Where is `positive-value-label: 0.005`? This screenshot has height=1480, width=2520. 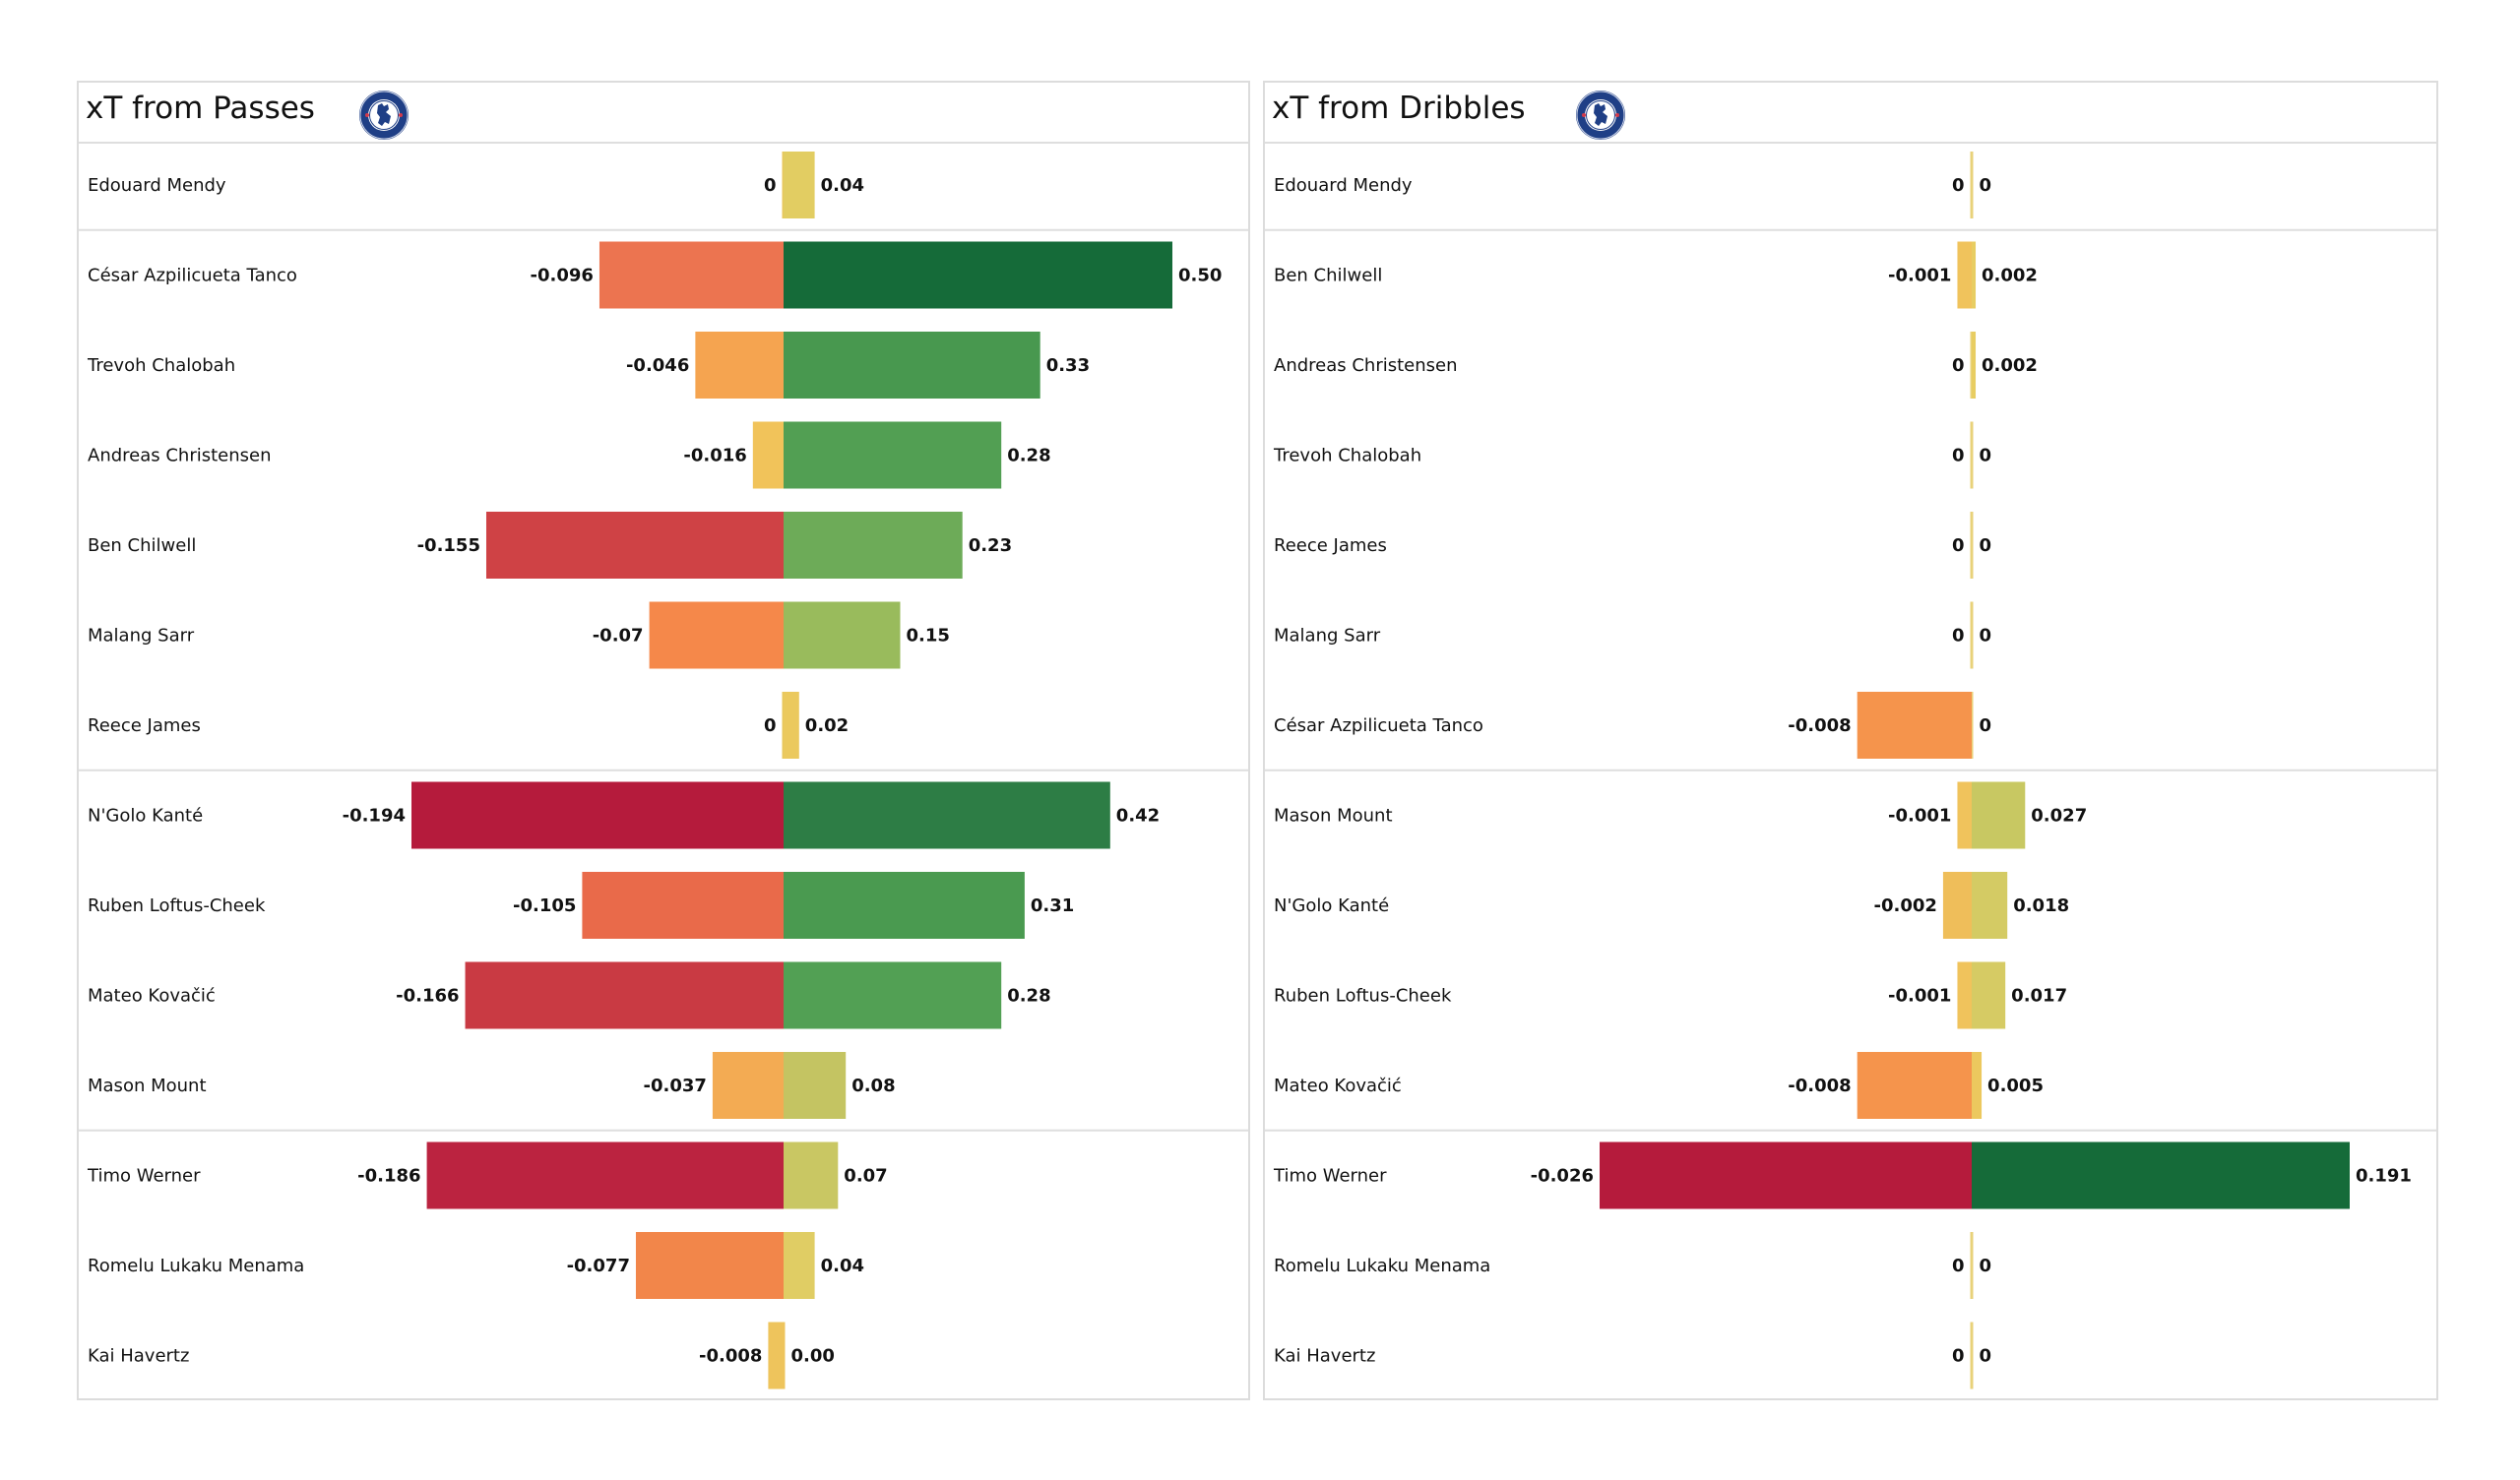 positive-value-label: 0.005 is located at coordinates (2015, 1086).